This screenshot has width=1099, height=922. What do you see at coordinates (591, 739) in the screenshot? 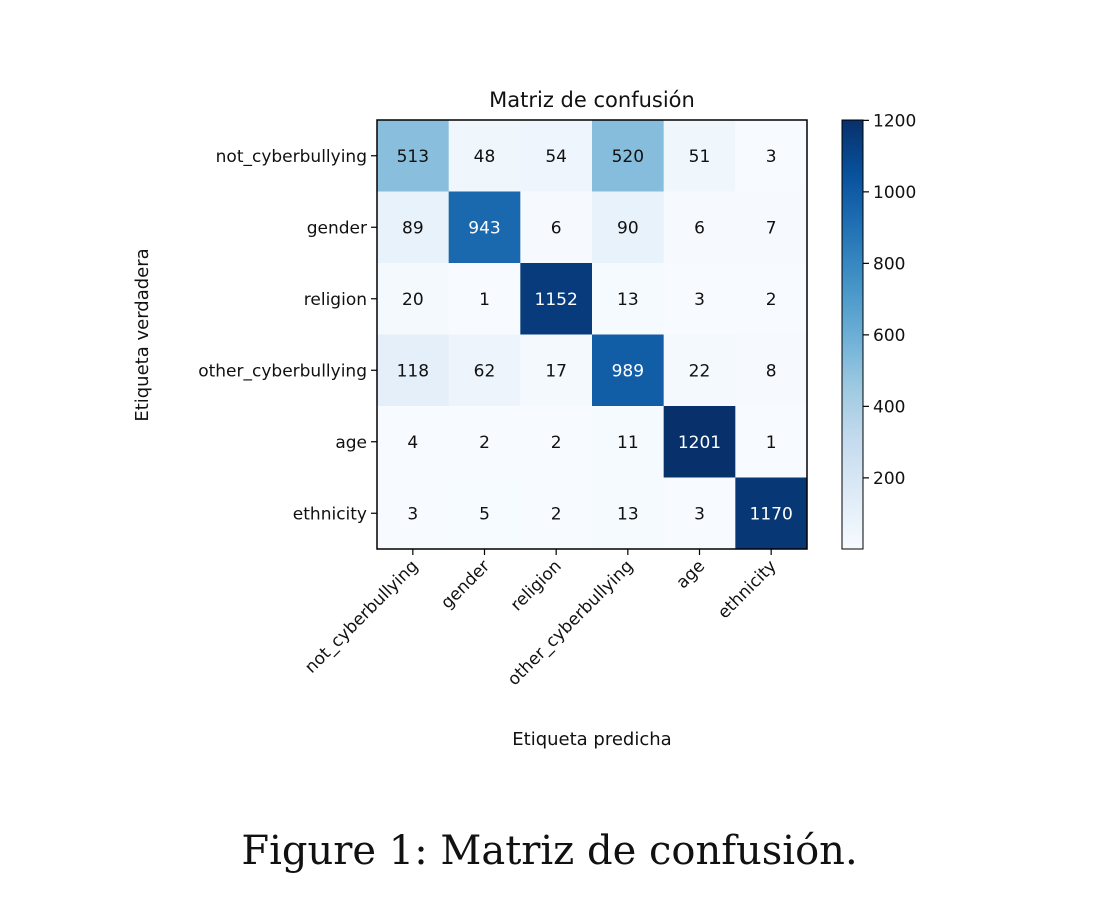
I see `x-axis-label: Etiqueta predicha` at bounding box center [591, 739].